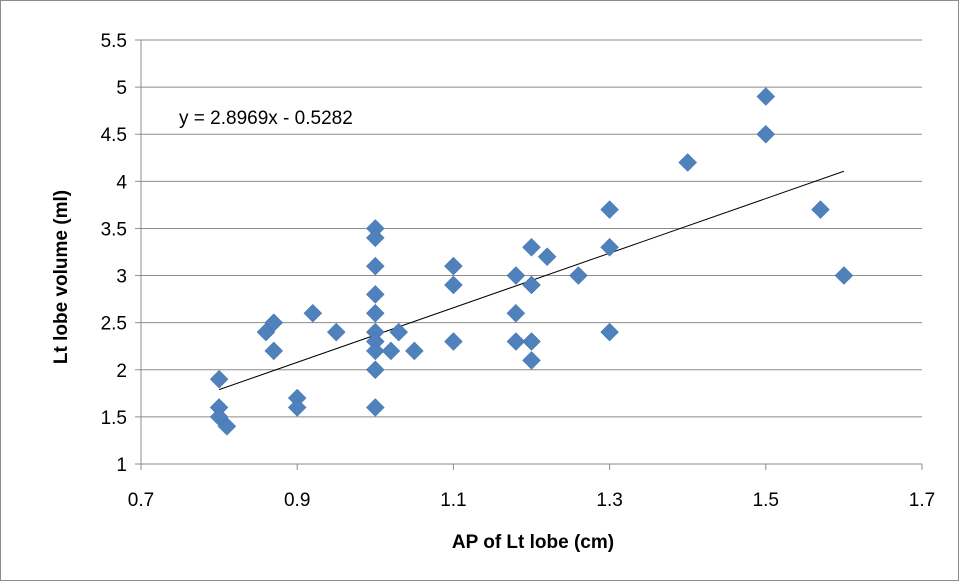 Image resolution: width=959 pixels, height=582 pixels. What do you see at coordinates (114, 324) in the screenshot?
I see `y-tick-label: 2.5` at bounding box center [114, 324].